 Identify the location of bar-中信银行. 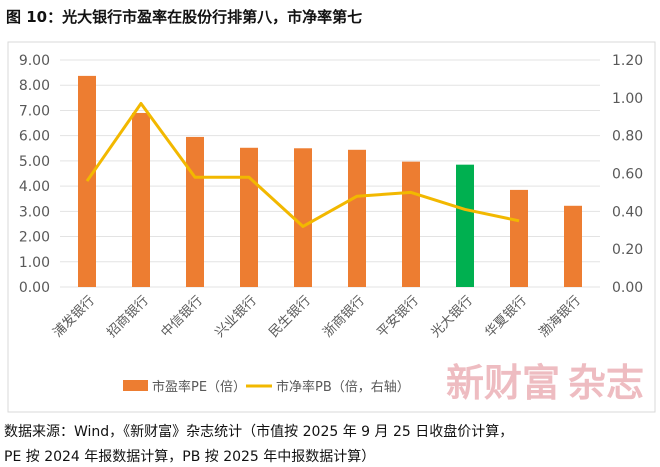
(195, 211).